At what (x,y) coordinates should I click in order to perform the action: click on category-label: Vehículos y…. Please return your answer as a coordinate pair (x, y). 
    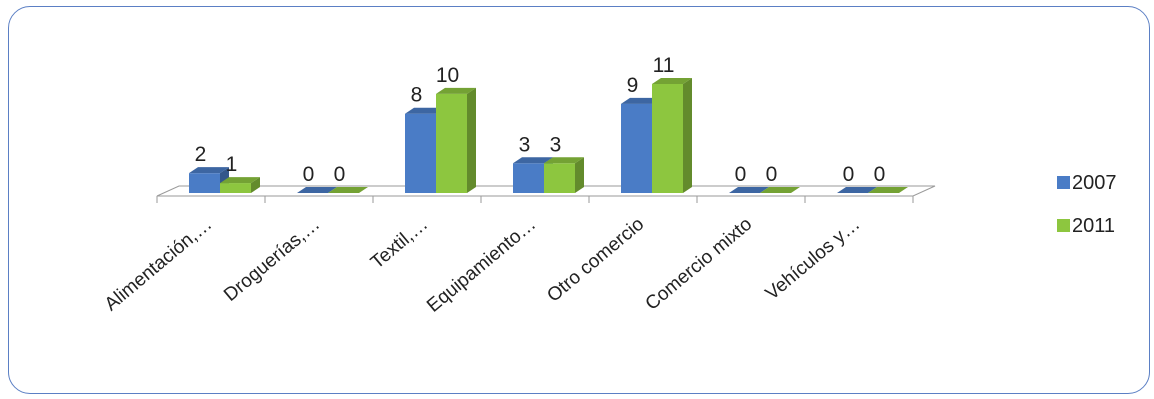
    Looking at the image, I should click on (813, 259).